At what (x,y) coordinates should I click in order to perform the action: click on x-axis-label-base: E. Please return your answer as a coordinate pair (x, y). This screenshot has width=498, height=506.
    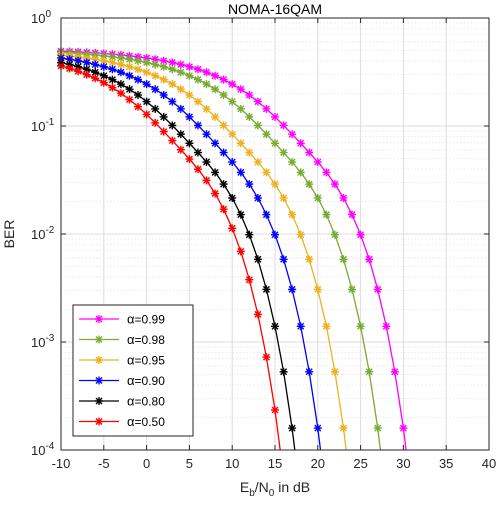
    Looking at the image, I should click on (244, 487).